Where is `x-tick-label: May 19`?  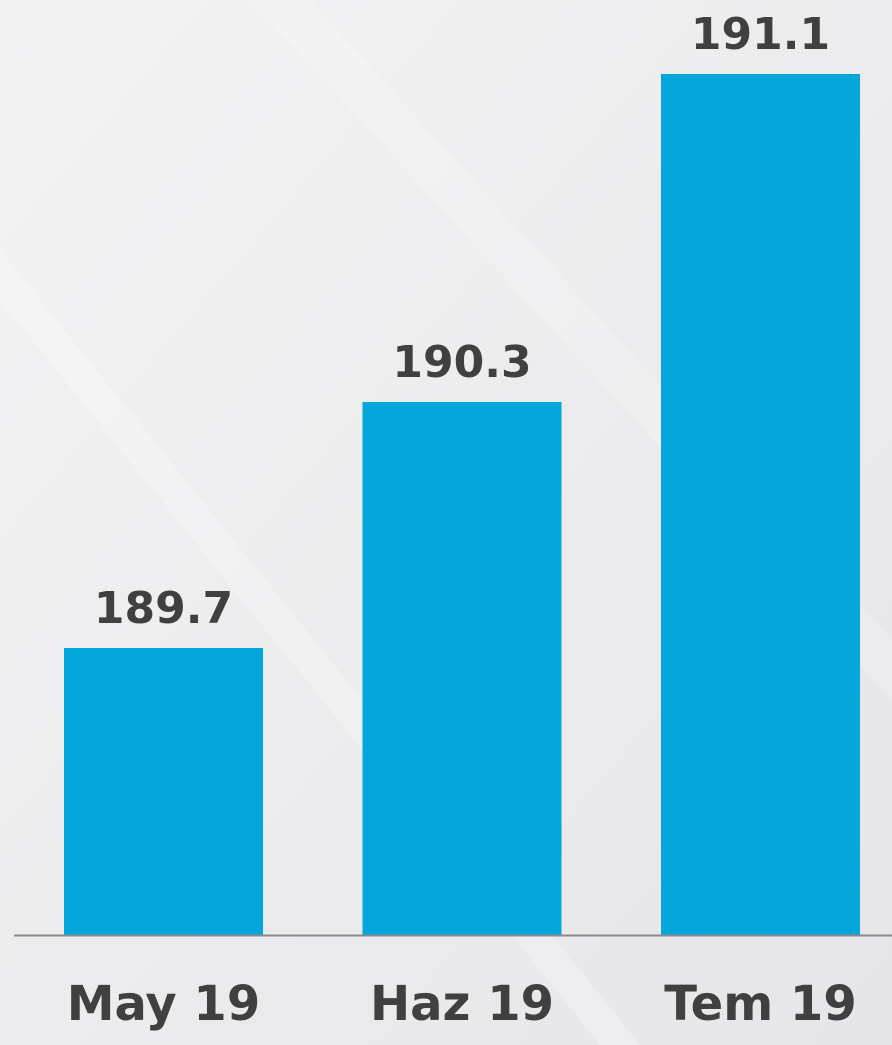
x-tick-label: May 19 is located at coordinates (163, 1004).